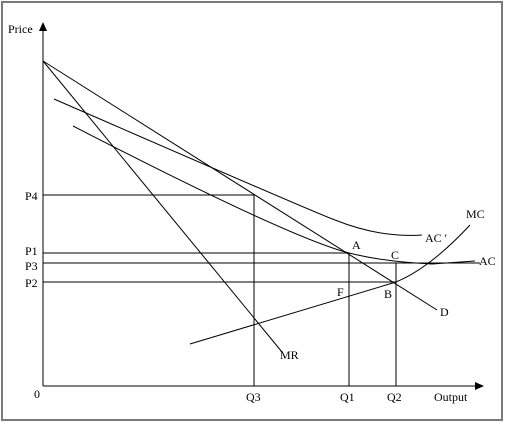 This screenshot has width=505, height=424. I want to click on quantity-label-q2: Q2, so click(394, 397).